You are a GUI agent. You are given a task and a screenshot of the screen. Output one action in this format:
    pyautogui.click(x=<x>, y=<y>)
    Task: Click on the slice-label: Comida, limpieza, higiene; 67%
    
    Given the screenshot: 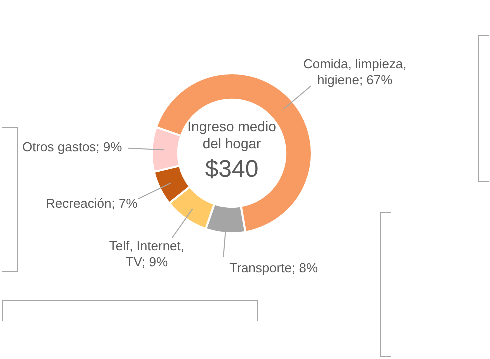 What is the action you would take?
    pyautogui.click(x=355, y=72)
    